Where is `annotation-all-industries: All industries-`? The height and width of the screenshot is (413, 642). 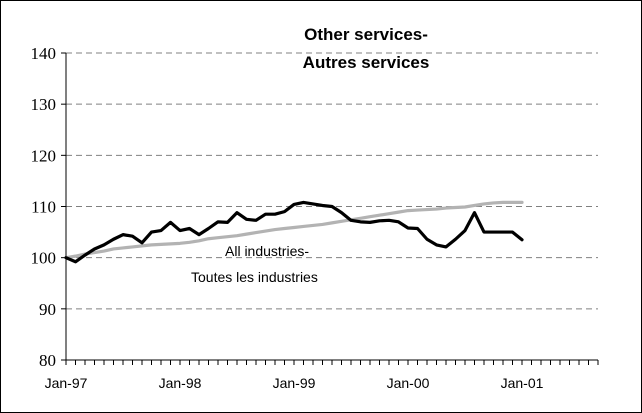
annotation-all-industries: All industries- is located at coordinates (267, 251).